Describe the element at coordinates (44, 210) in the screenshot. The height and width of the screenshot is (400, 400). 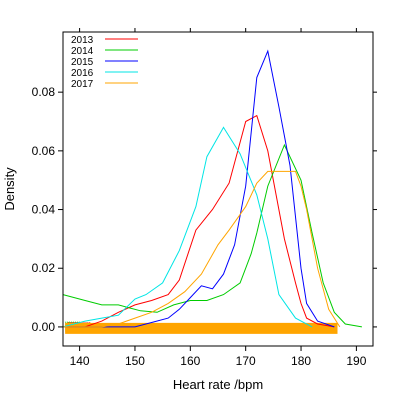
I see `y-tick-label: 0.04` at that location.